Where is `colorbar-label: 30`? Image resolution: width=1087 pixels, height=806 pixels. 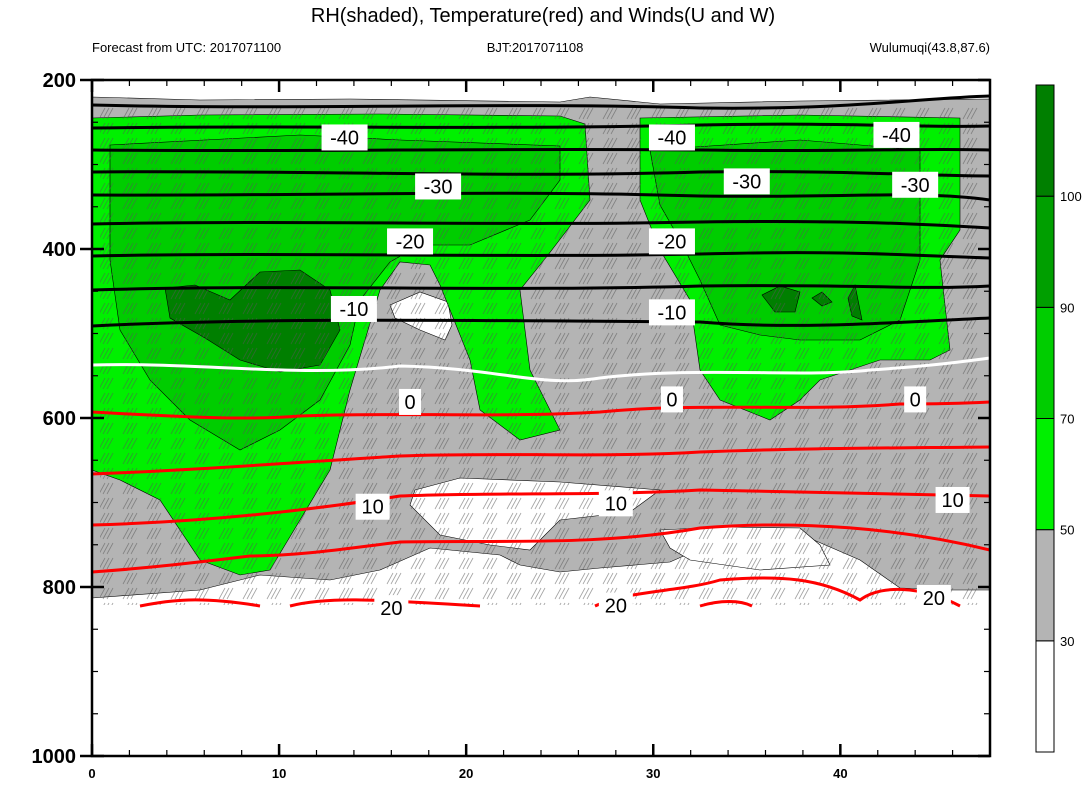
colorbar-label: 30 is located at coordinates (1067, 641).